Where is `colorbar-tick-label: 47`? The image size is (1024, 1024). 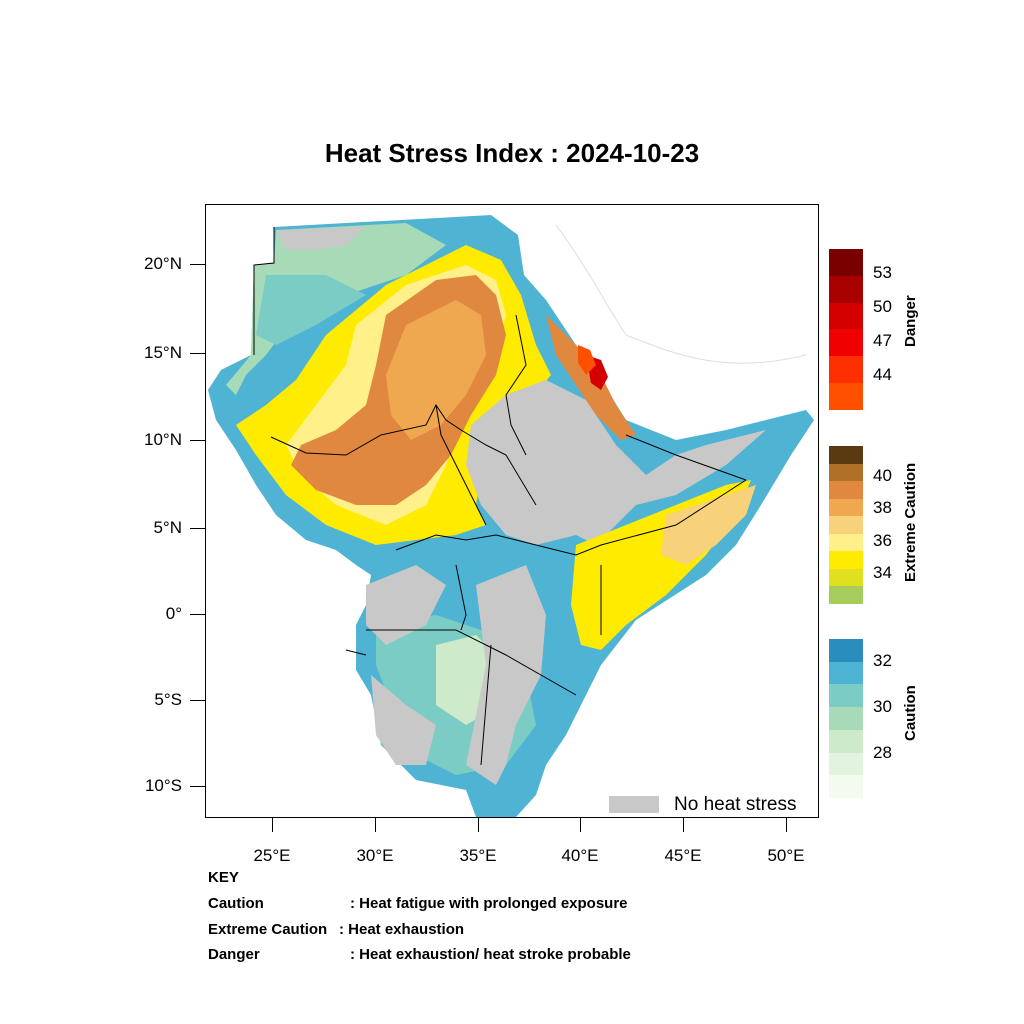
colorbar-tick-label: 47 is located at coordinates (882, 340).